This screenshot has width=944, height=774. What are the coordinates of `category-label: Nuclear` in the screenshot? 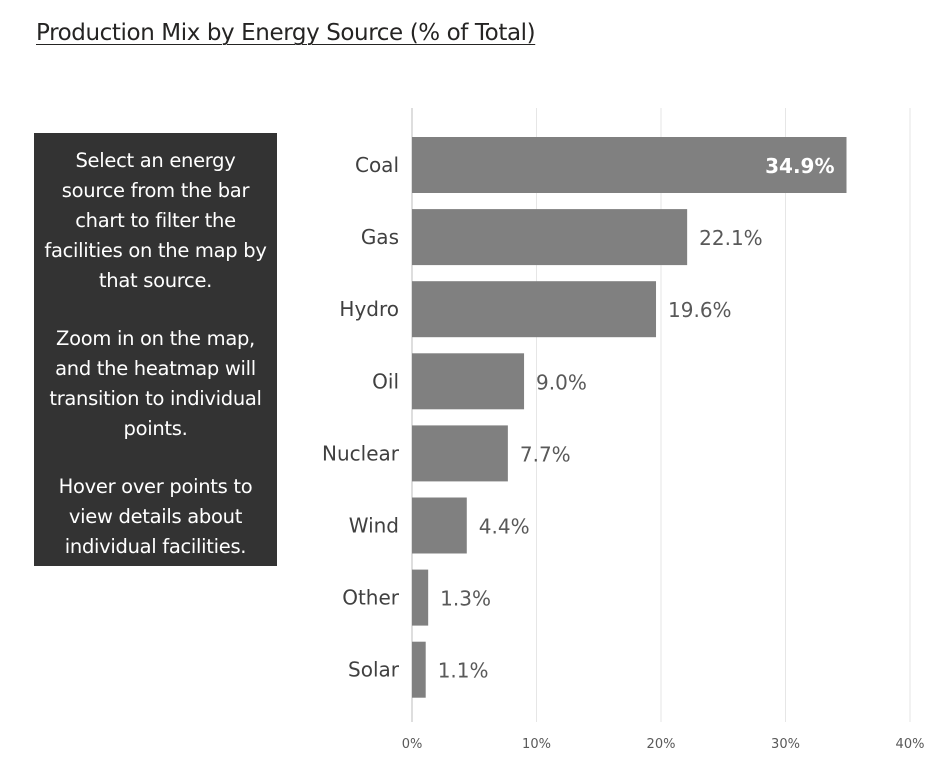 It's located at (361, 453).